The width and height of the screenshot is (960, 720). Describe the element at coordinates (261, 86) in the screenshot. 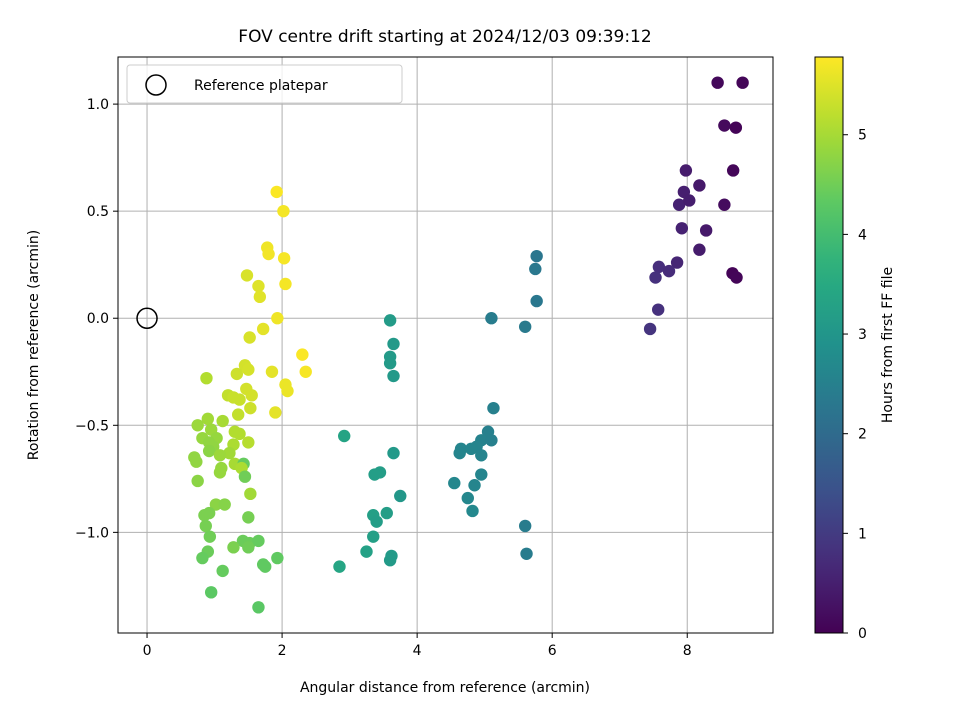

I see `legend-entry-reference: Reference platepar` at that location.